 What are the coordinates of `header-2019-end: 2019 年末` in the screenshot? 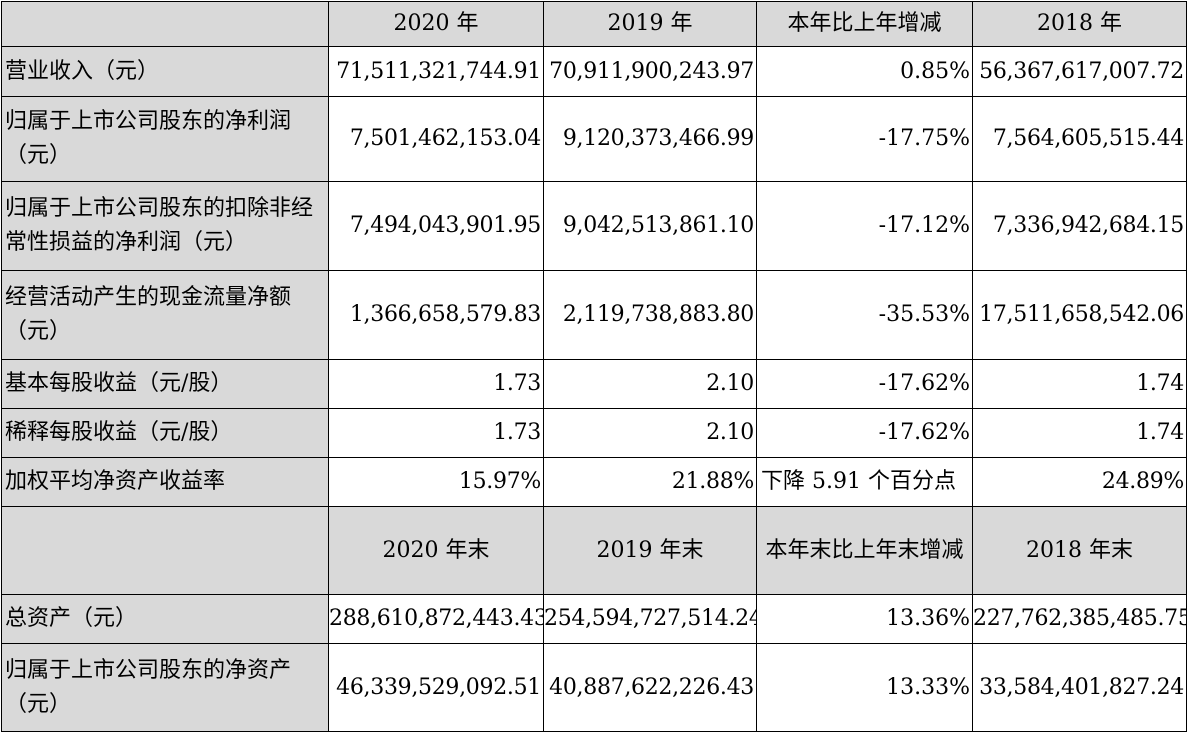 It's located at (650, 550).